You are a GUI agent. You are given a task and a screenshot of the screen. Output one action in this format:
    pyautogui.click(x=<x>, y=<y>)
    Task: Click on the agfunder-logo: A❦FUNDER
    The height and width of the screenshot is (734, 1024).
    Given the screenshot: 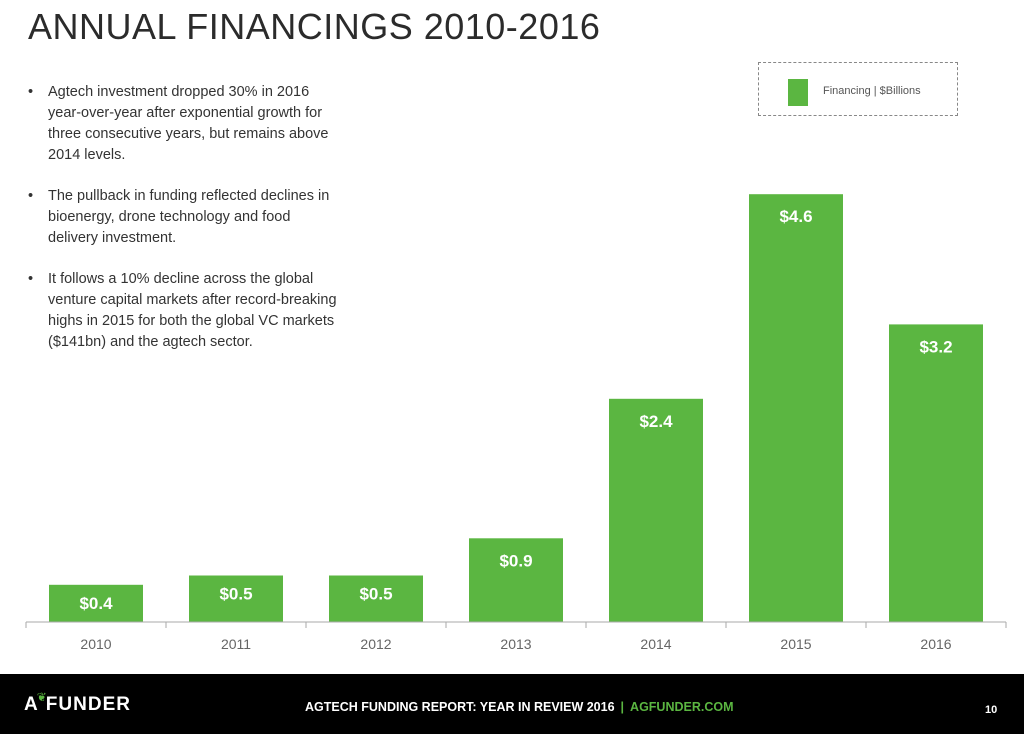 What is the action you would take?
    pyautogui.click(x=77, y=702)
    